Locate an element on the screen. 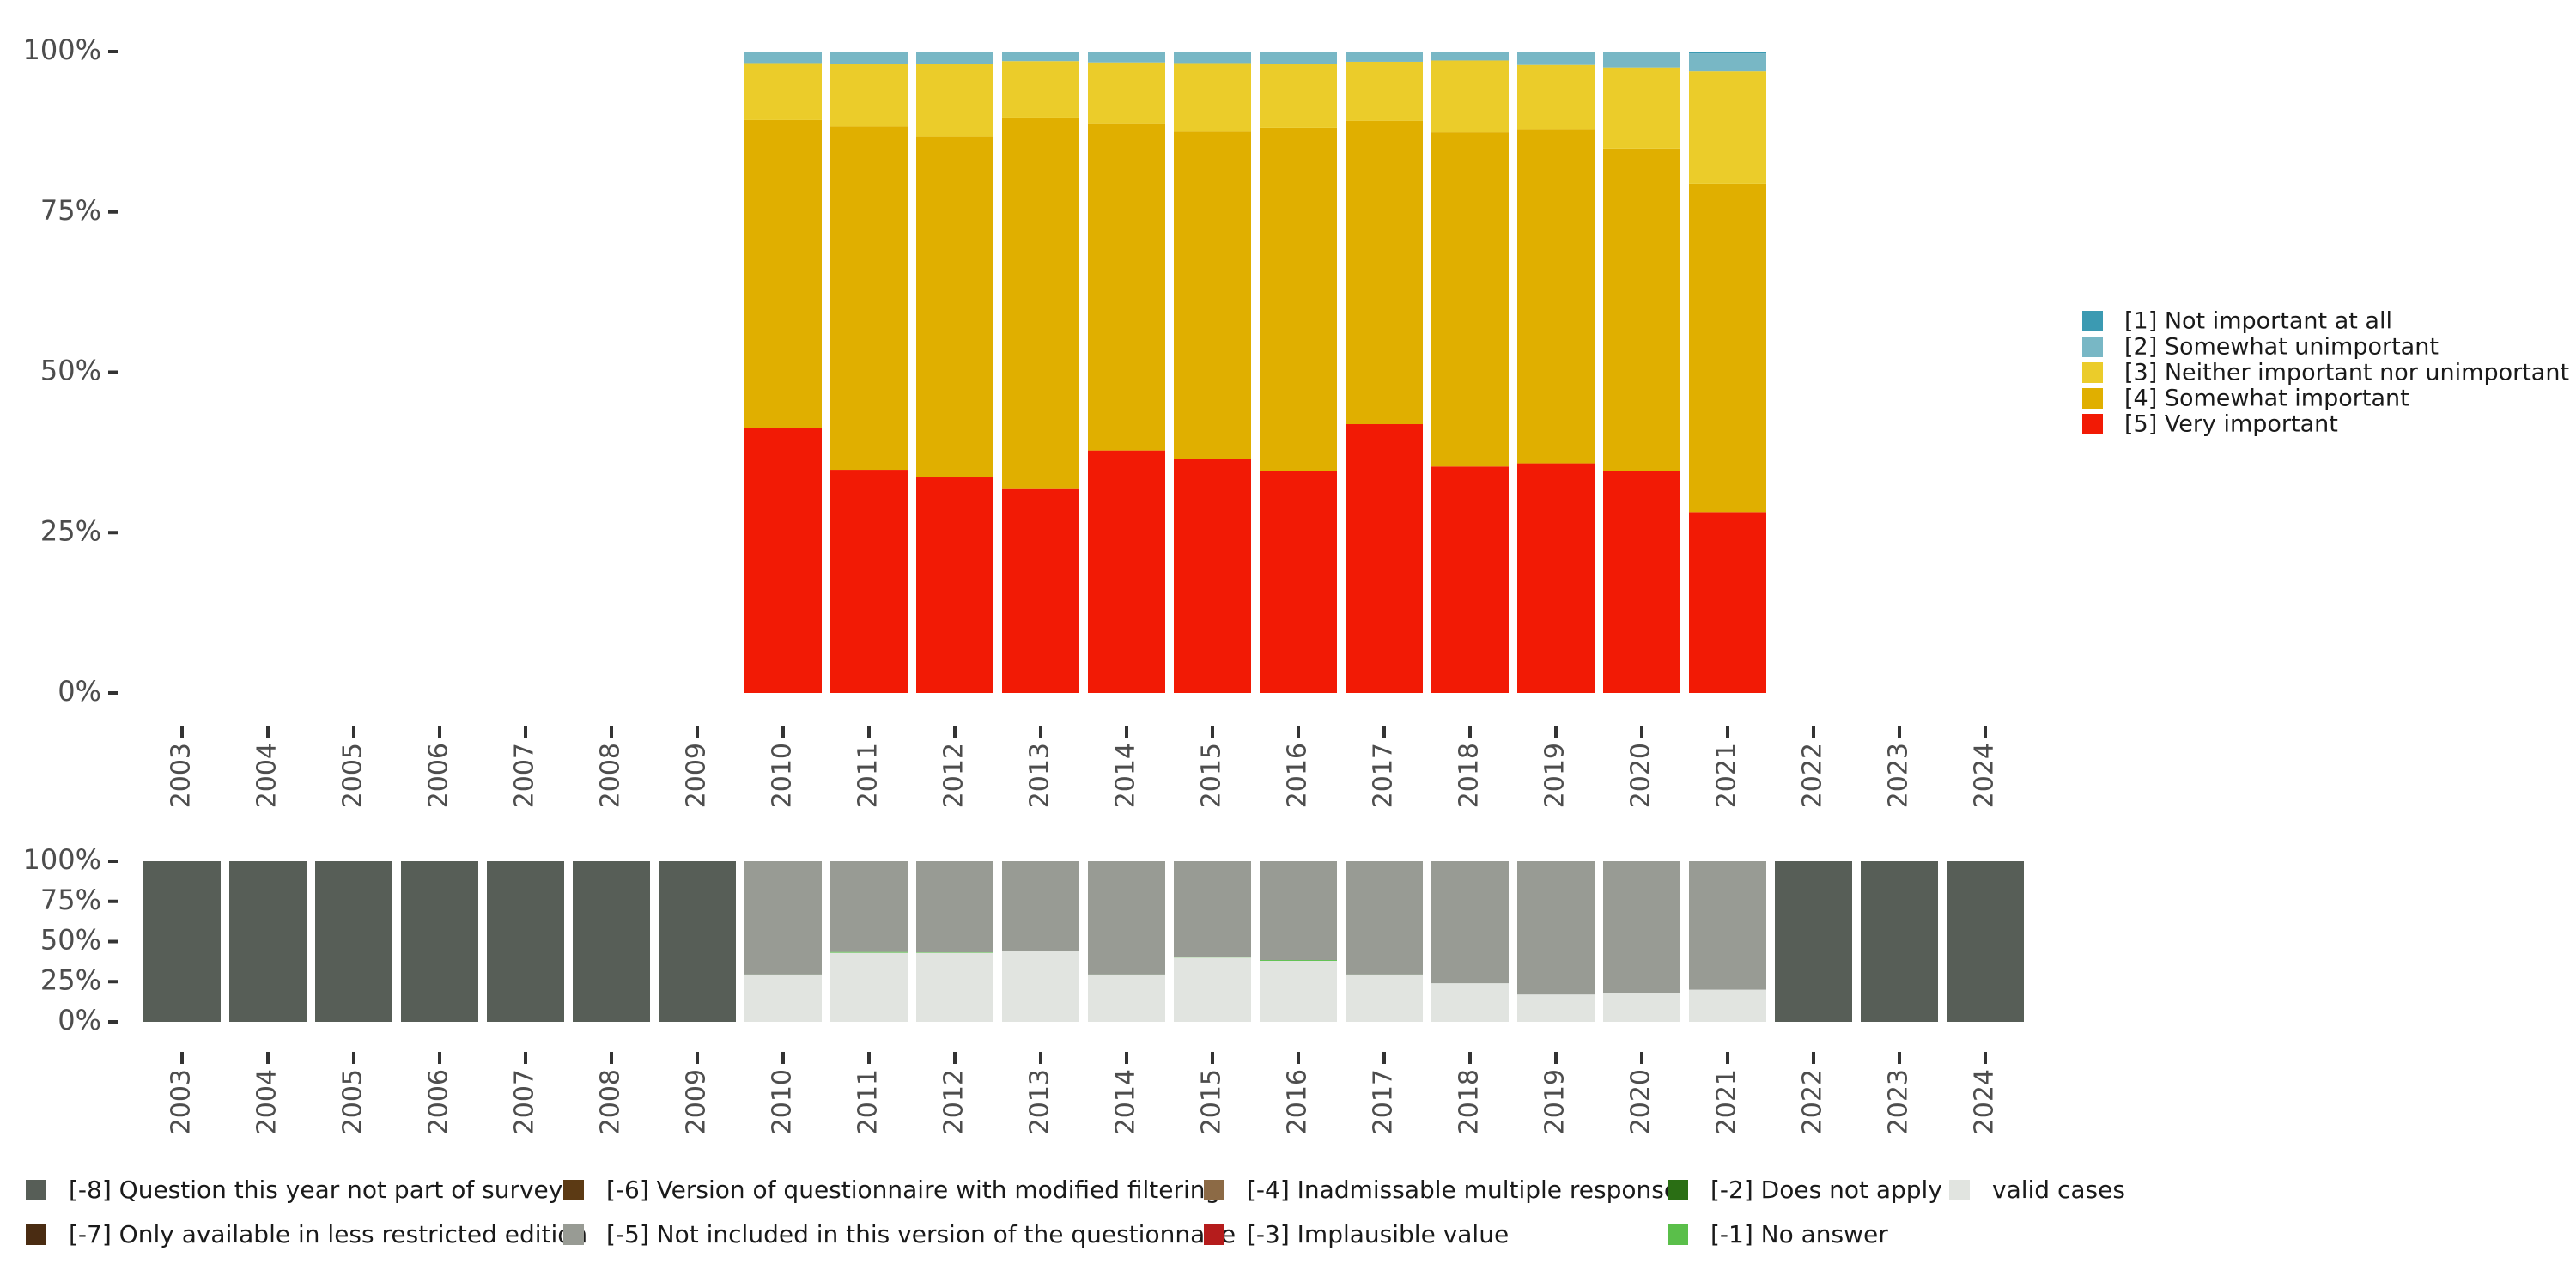 Image resolution: width=2576 pixels, height=1288 pixels. x-tick-label: 2023 is located at coordinates (1899, 775).